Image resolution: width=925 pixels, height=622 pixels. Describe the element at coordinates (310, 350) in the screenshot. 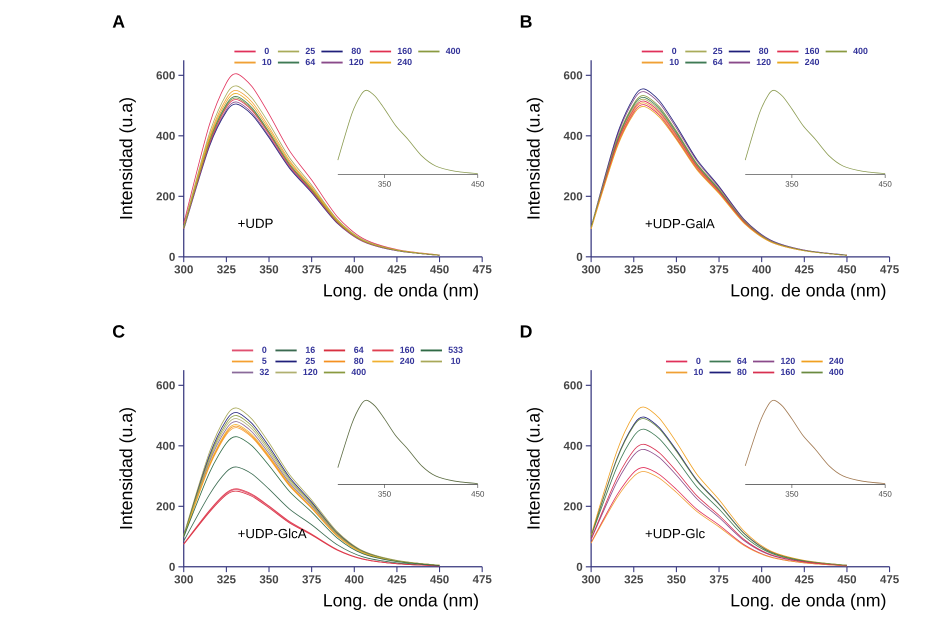

I see `legend-label: 16` at that location.